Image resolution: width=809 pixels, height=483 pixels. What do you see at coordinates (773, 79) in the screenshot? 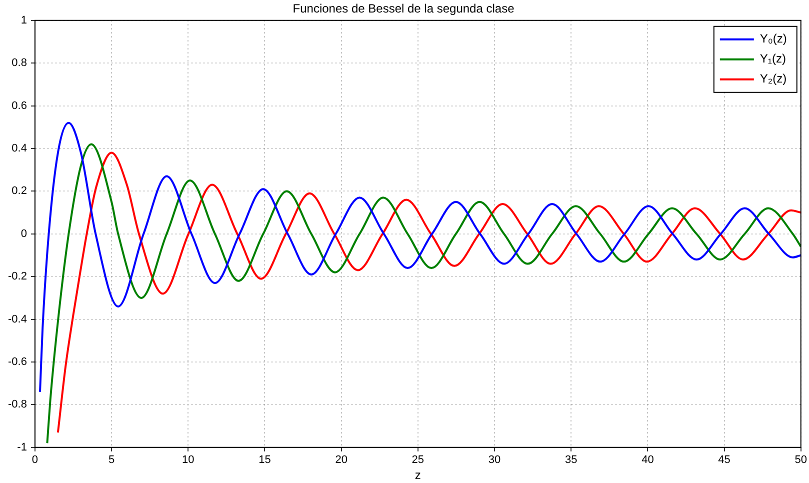
I see `legend-label: Y₂(z)` at bounding box center [773, 79].